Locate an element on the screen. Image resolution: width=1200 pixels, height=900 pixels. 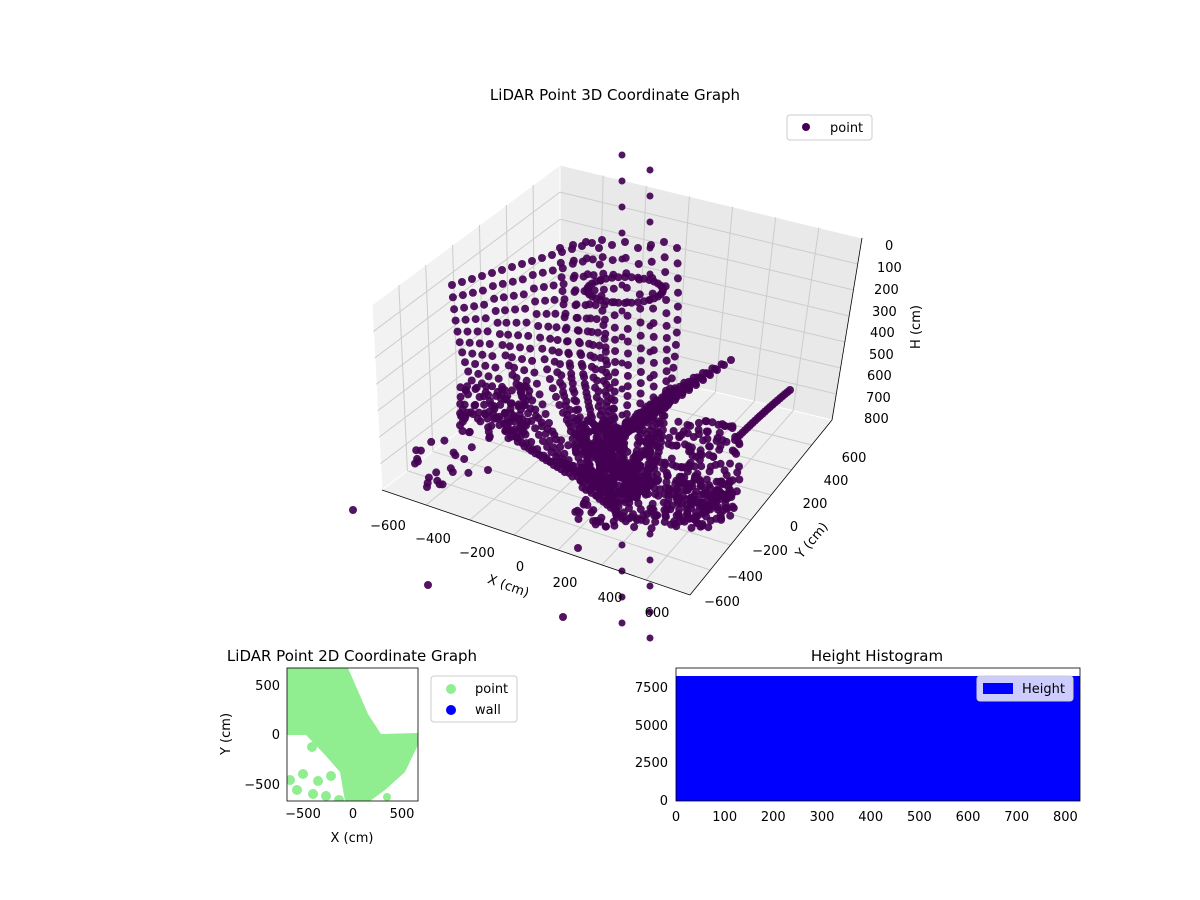
legend-label-point: point is located at coordinates (491, 689).